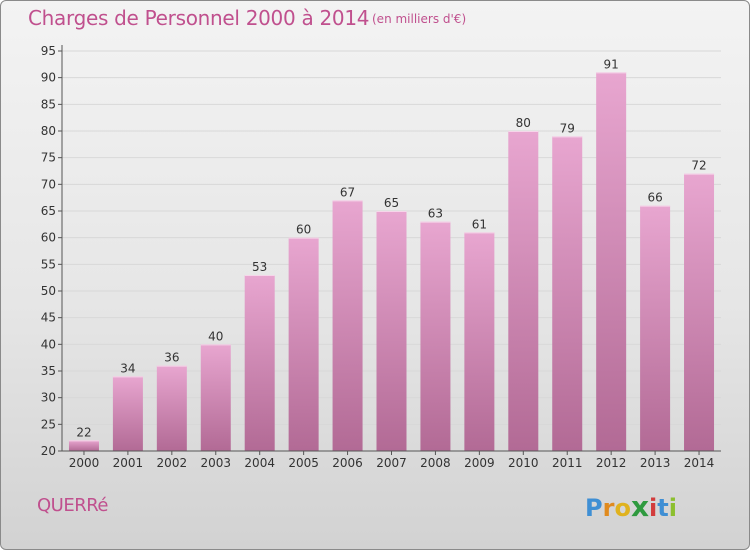  What do you see at coordinates (611, 64) in the screenshot?
I see `data-label: 91` at bounding box center [611, 64].